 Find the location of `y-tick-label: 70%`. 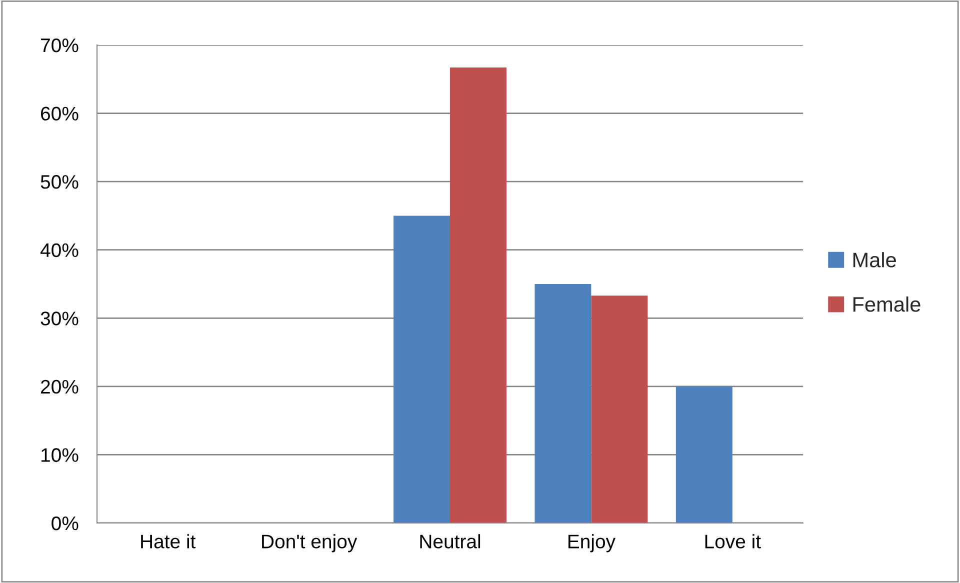

y-tick-label: 70% is located at coordinates (59, 45).